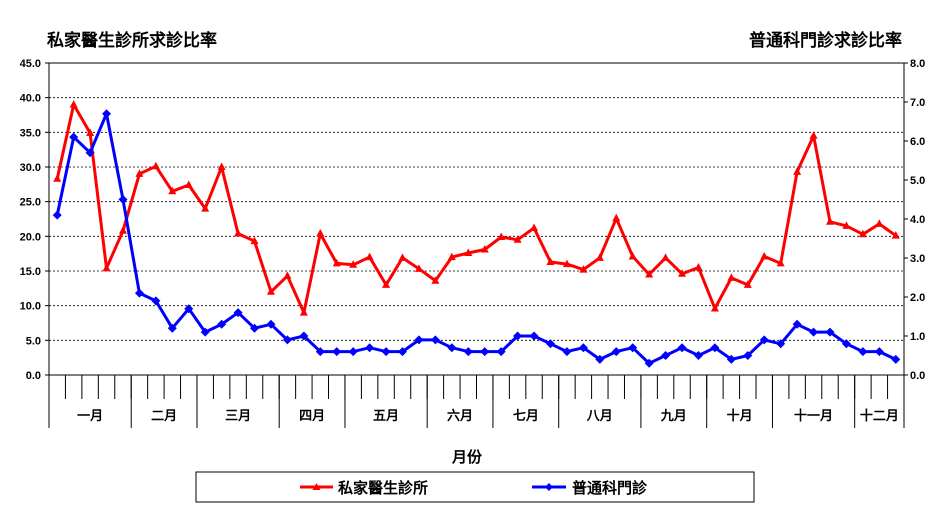  Describe the element at coordinates (30, 99) in the screenshot. I see `left-tick-label: 40.0` at that location.